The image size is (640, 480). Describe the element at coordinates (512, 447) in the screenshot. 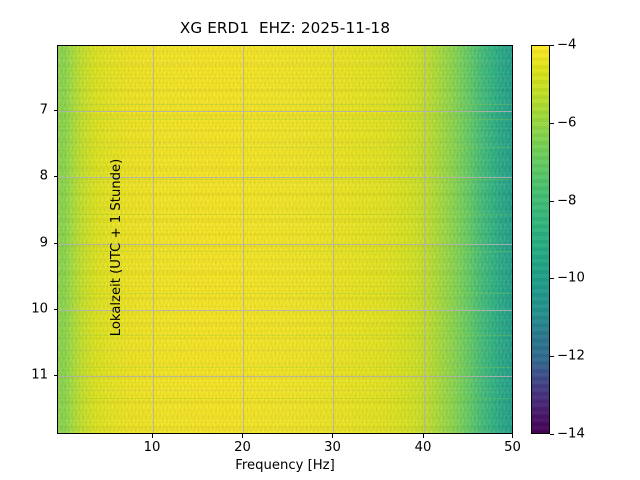

I see `xtick-label: 50` at that location.